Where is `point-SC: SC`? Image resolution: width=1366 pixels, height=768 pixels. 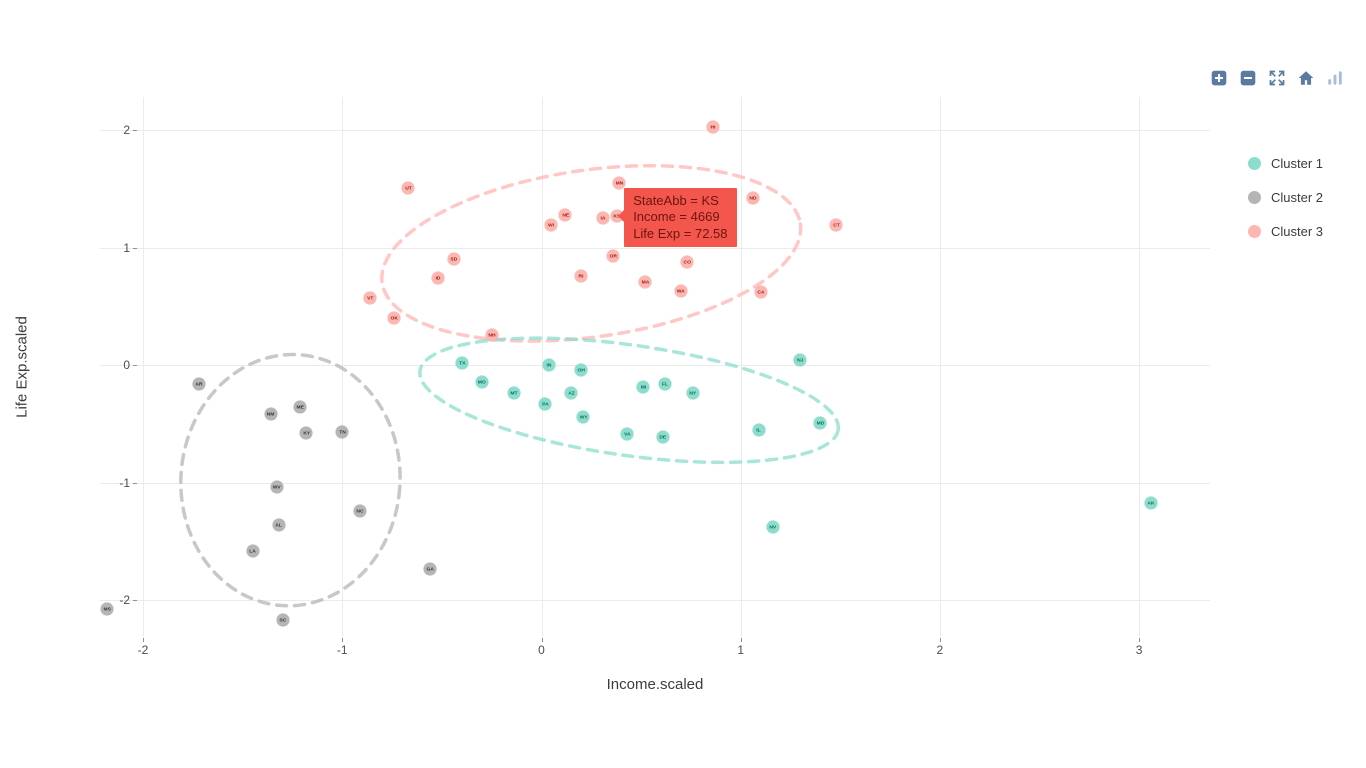
point-SC: SC is located at coordinates (282, 620).